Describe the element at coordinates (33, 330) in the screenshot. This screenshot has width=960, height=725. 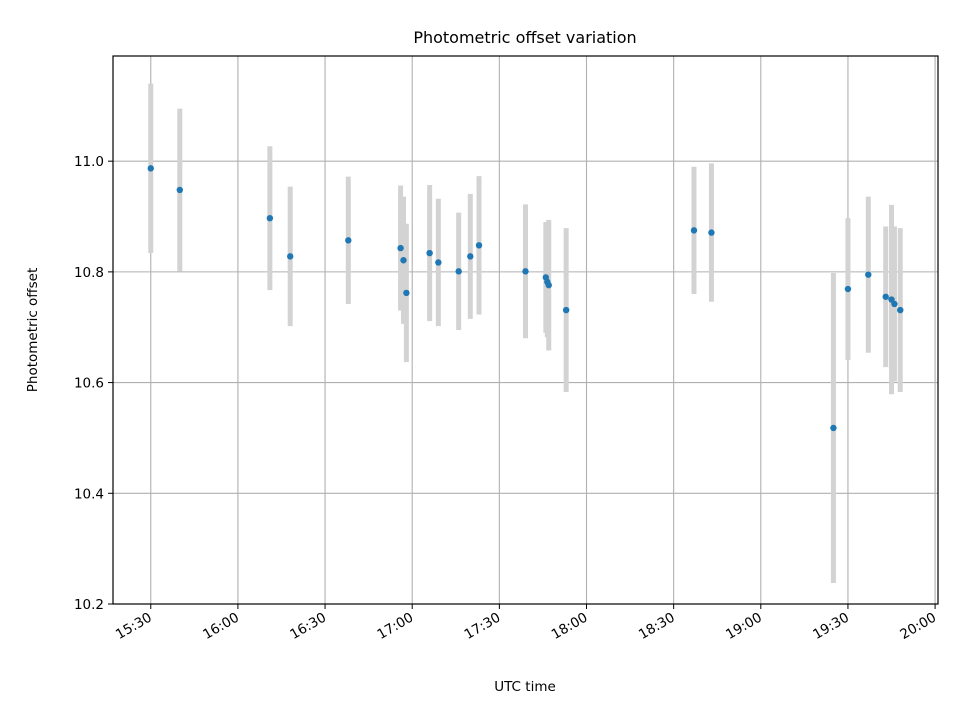
I see `y-axis-label: Photometric offset` at that location.